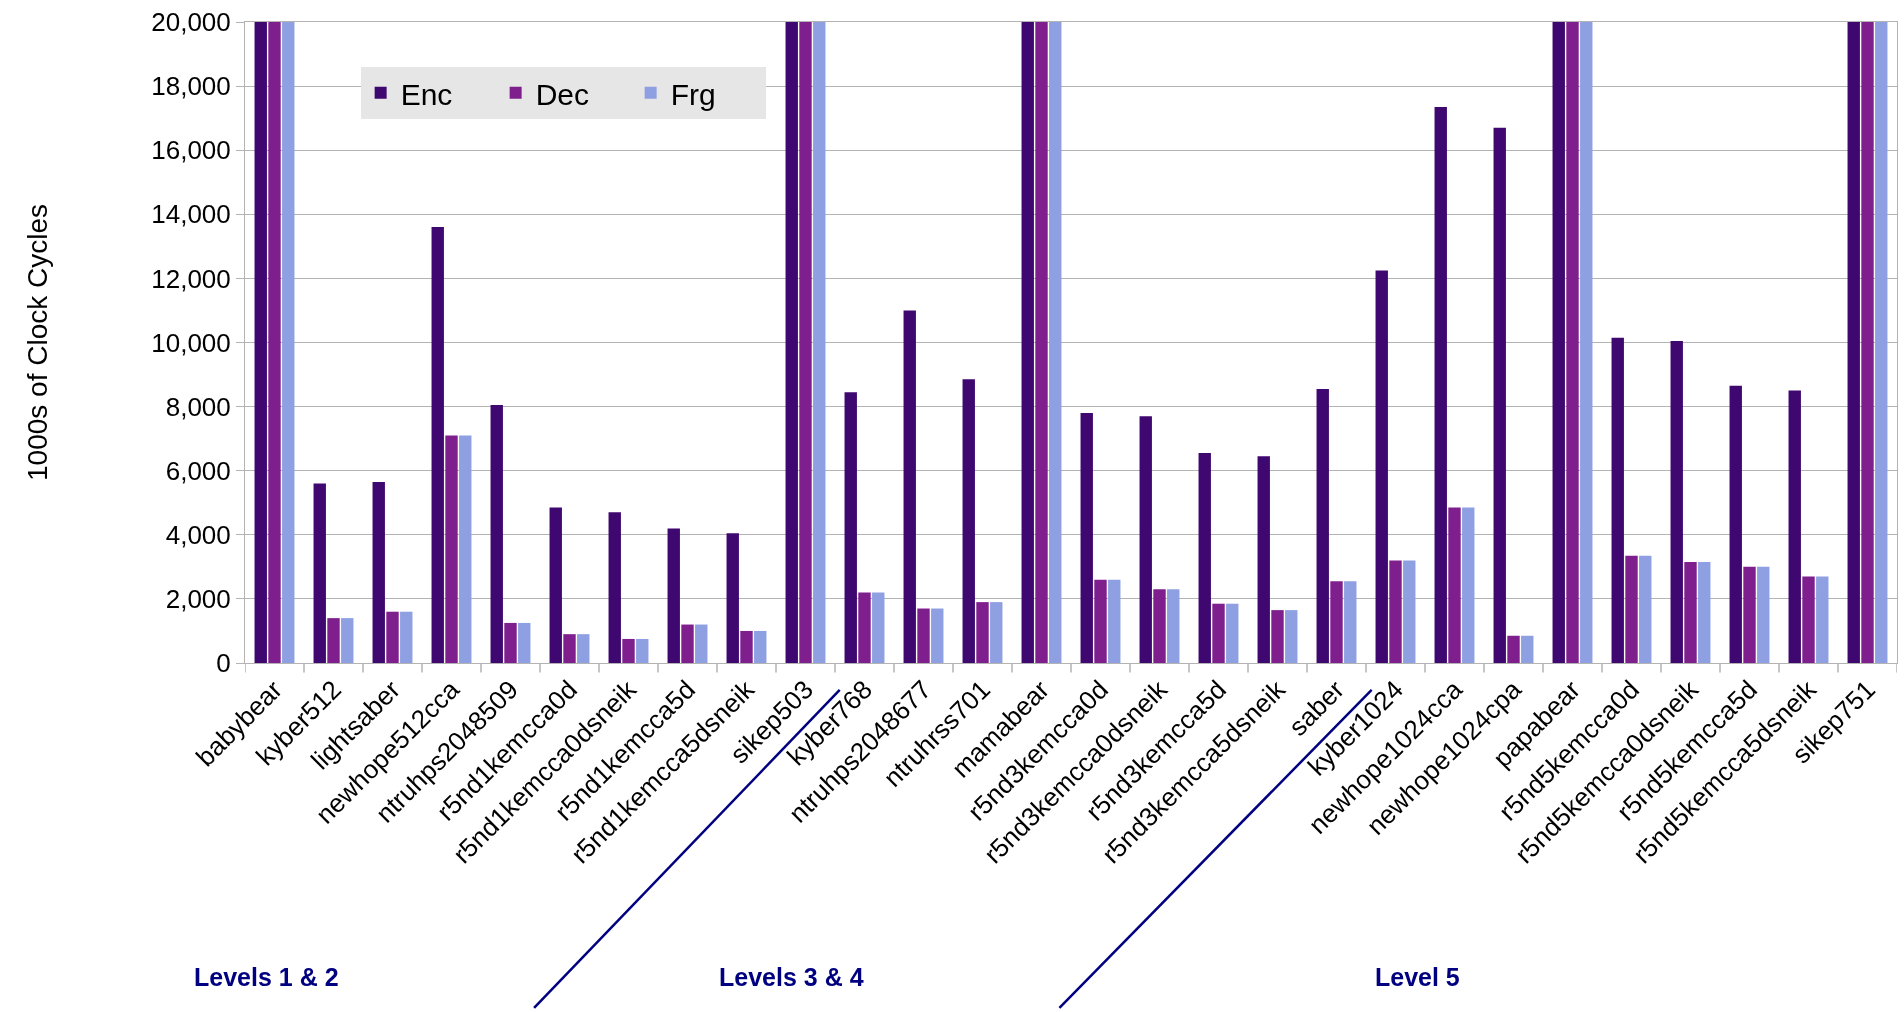 The width and height of the screenshot is (1904, 1012). Describe the element at coordinates (198, 534) in the screenshot. I see `y-tick-label: 4,000` at that location.